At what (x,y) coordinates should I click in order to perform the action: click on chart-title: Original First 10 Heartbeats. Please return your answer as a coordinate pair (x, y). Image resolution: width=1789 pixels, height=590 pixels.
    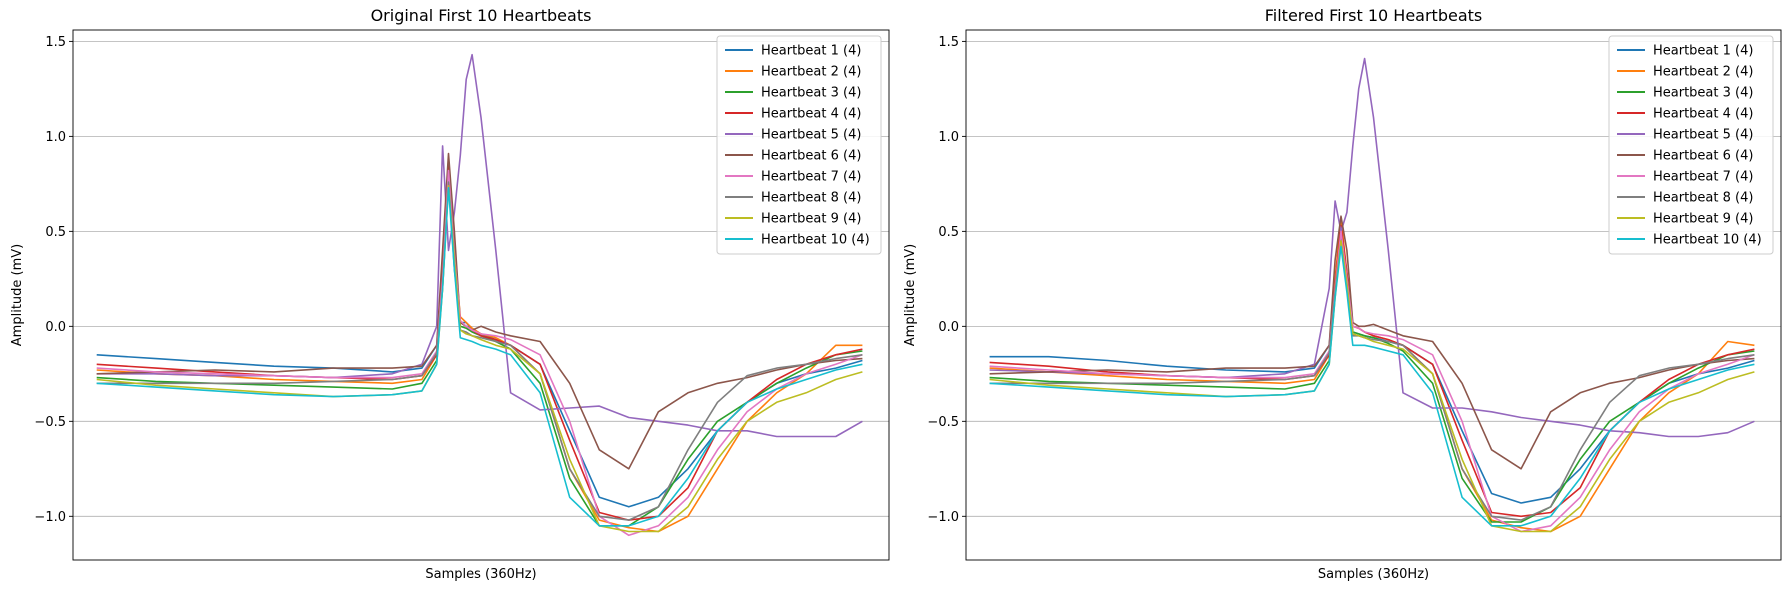
    Looking at the image, I should click on (481, 15).